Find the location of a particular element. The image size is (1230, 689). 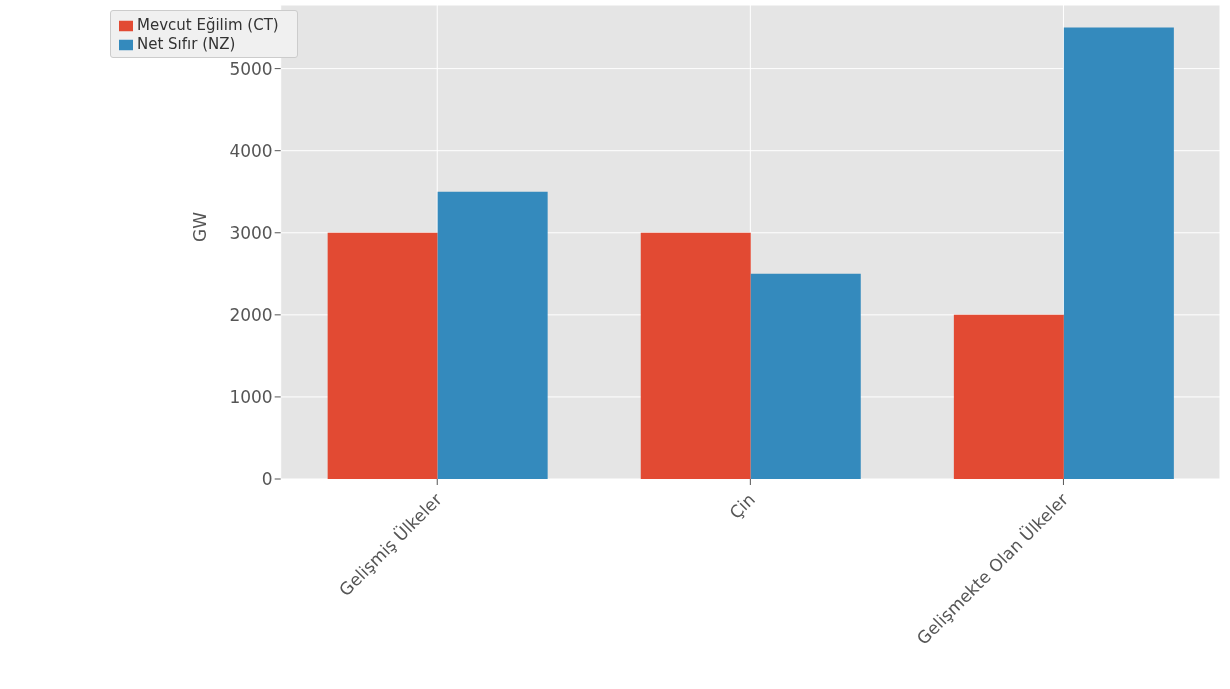

y-tick-label: 1000 is located at coordinates (251, 396).